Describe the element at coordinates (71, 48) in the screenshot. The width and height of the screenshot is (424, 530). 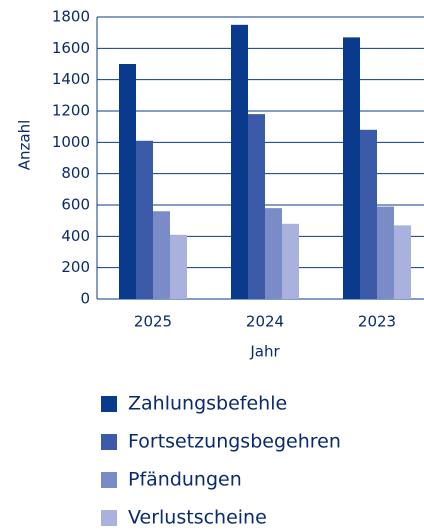
I see `y-tick-label: 1600` at that location.